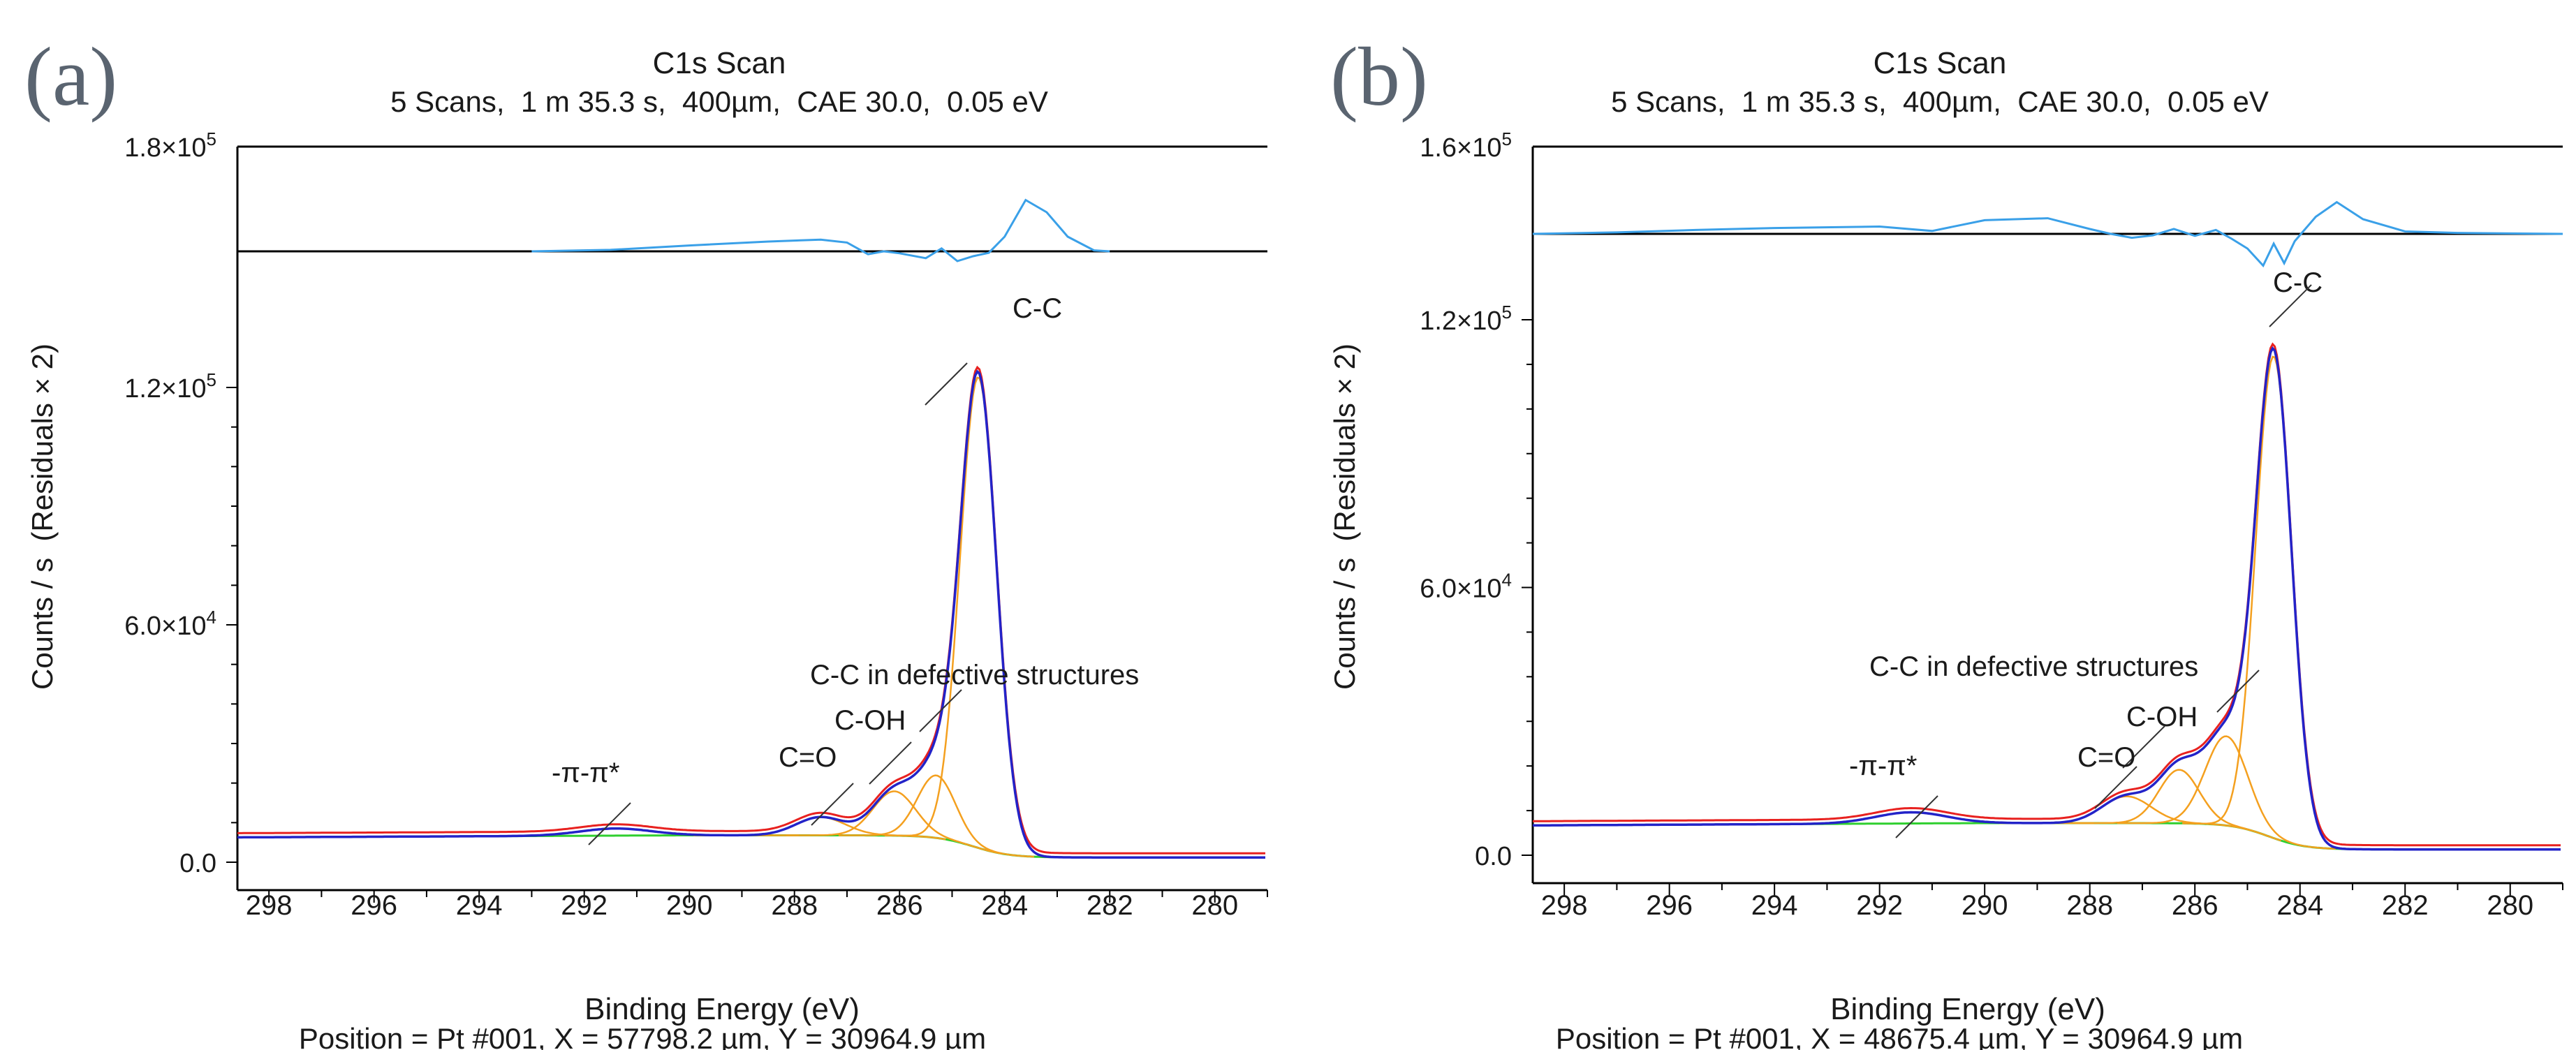 This screenshot has height=1050, width=2576. I want to click on panel-a-ylabel: Counts / s (Residuals × 2), so click(42, 516).